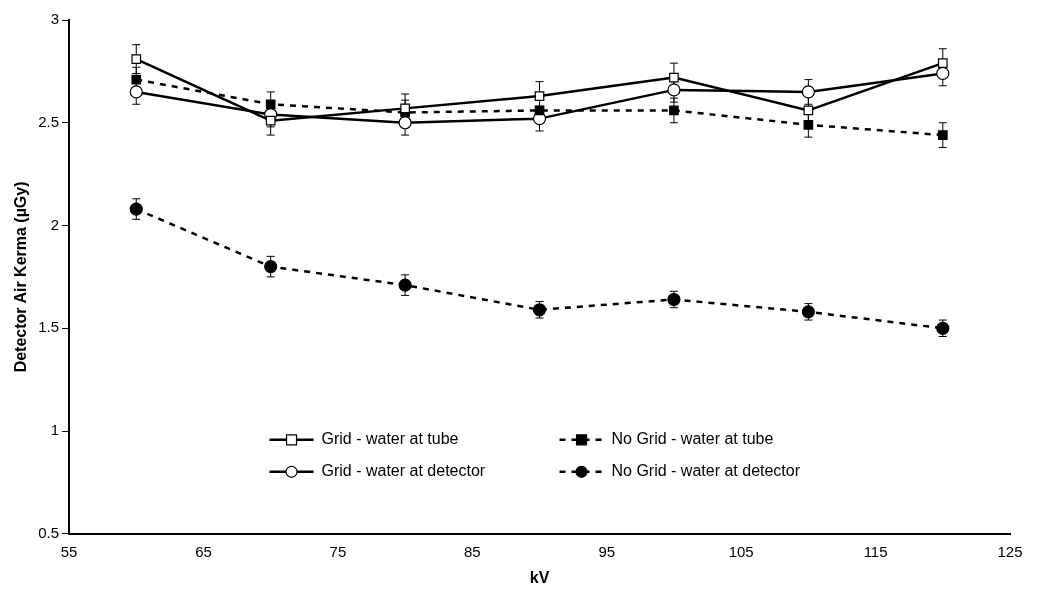 The image size is (1038, 600). What do you see at coordinates (49, 327) in the screenshot?
I see `y-tick-label: 1.5` at bounding box center [49, 327].